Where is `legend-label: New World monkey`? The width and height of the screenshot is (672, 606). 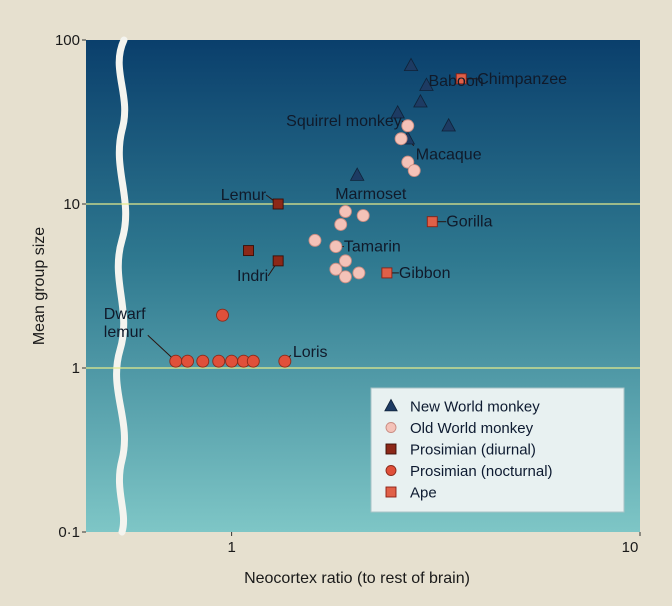
legend-label: New World monkey is located at coordinates (475, 407).